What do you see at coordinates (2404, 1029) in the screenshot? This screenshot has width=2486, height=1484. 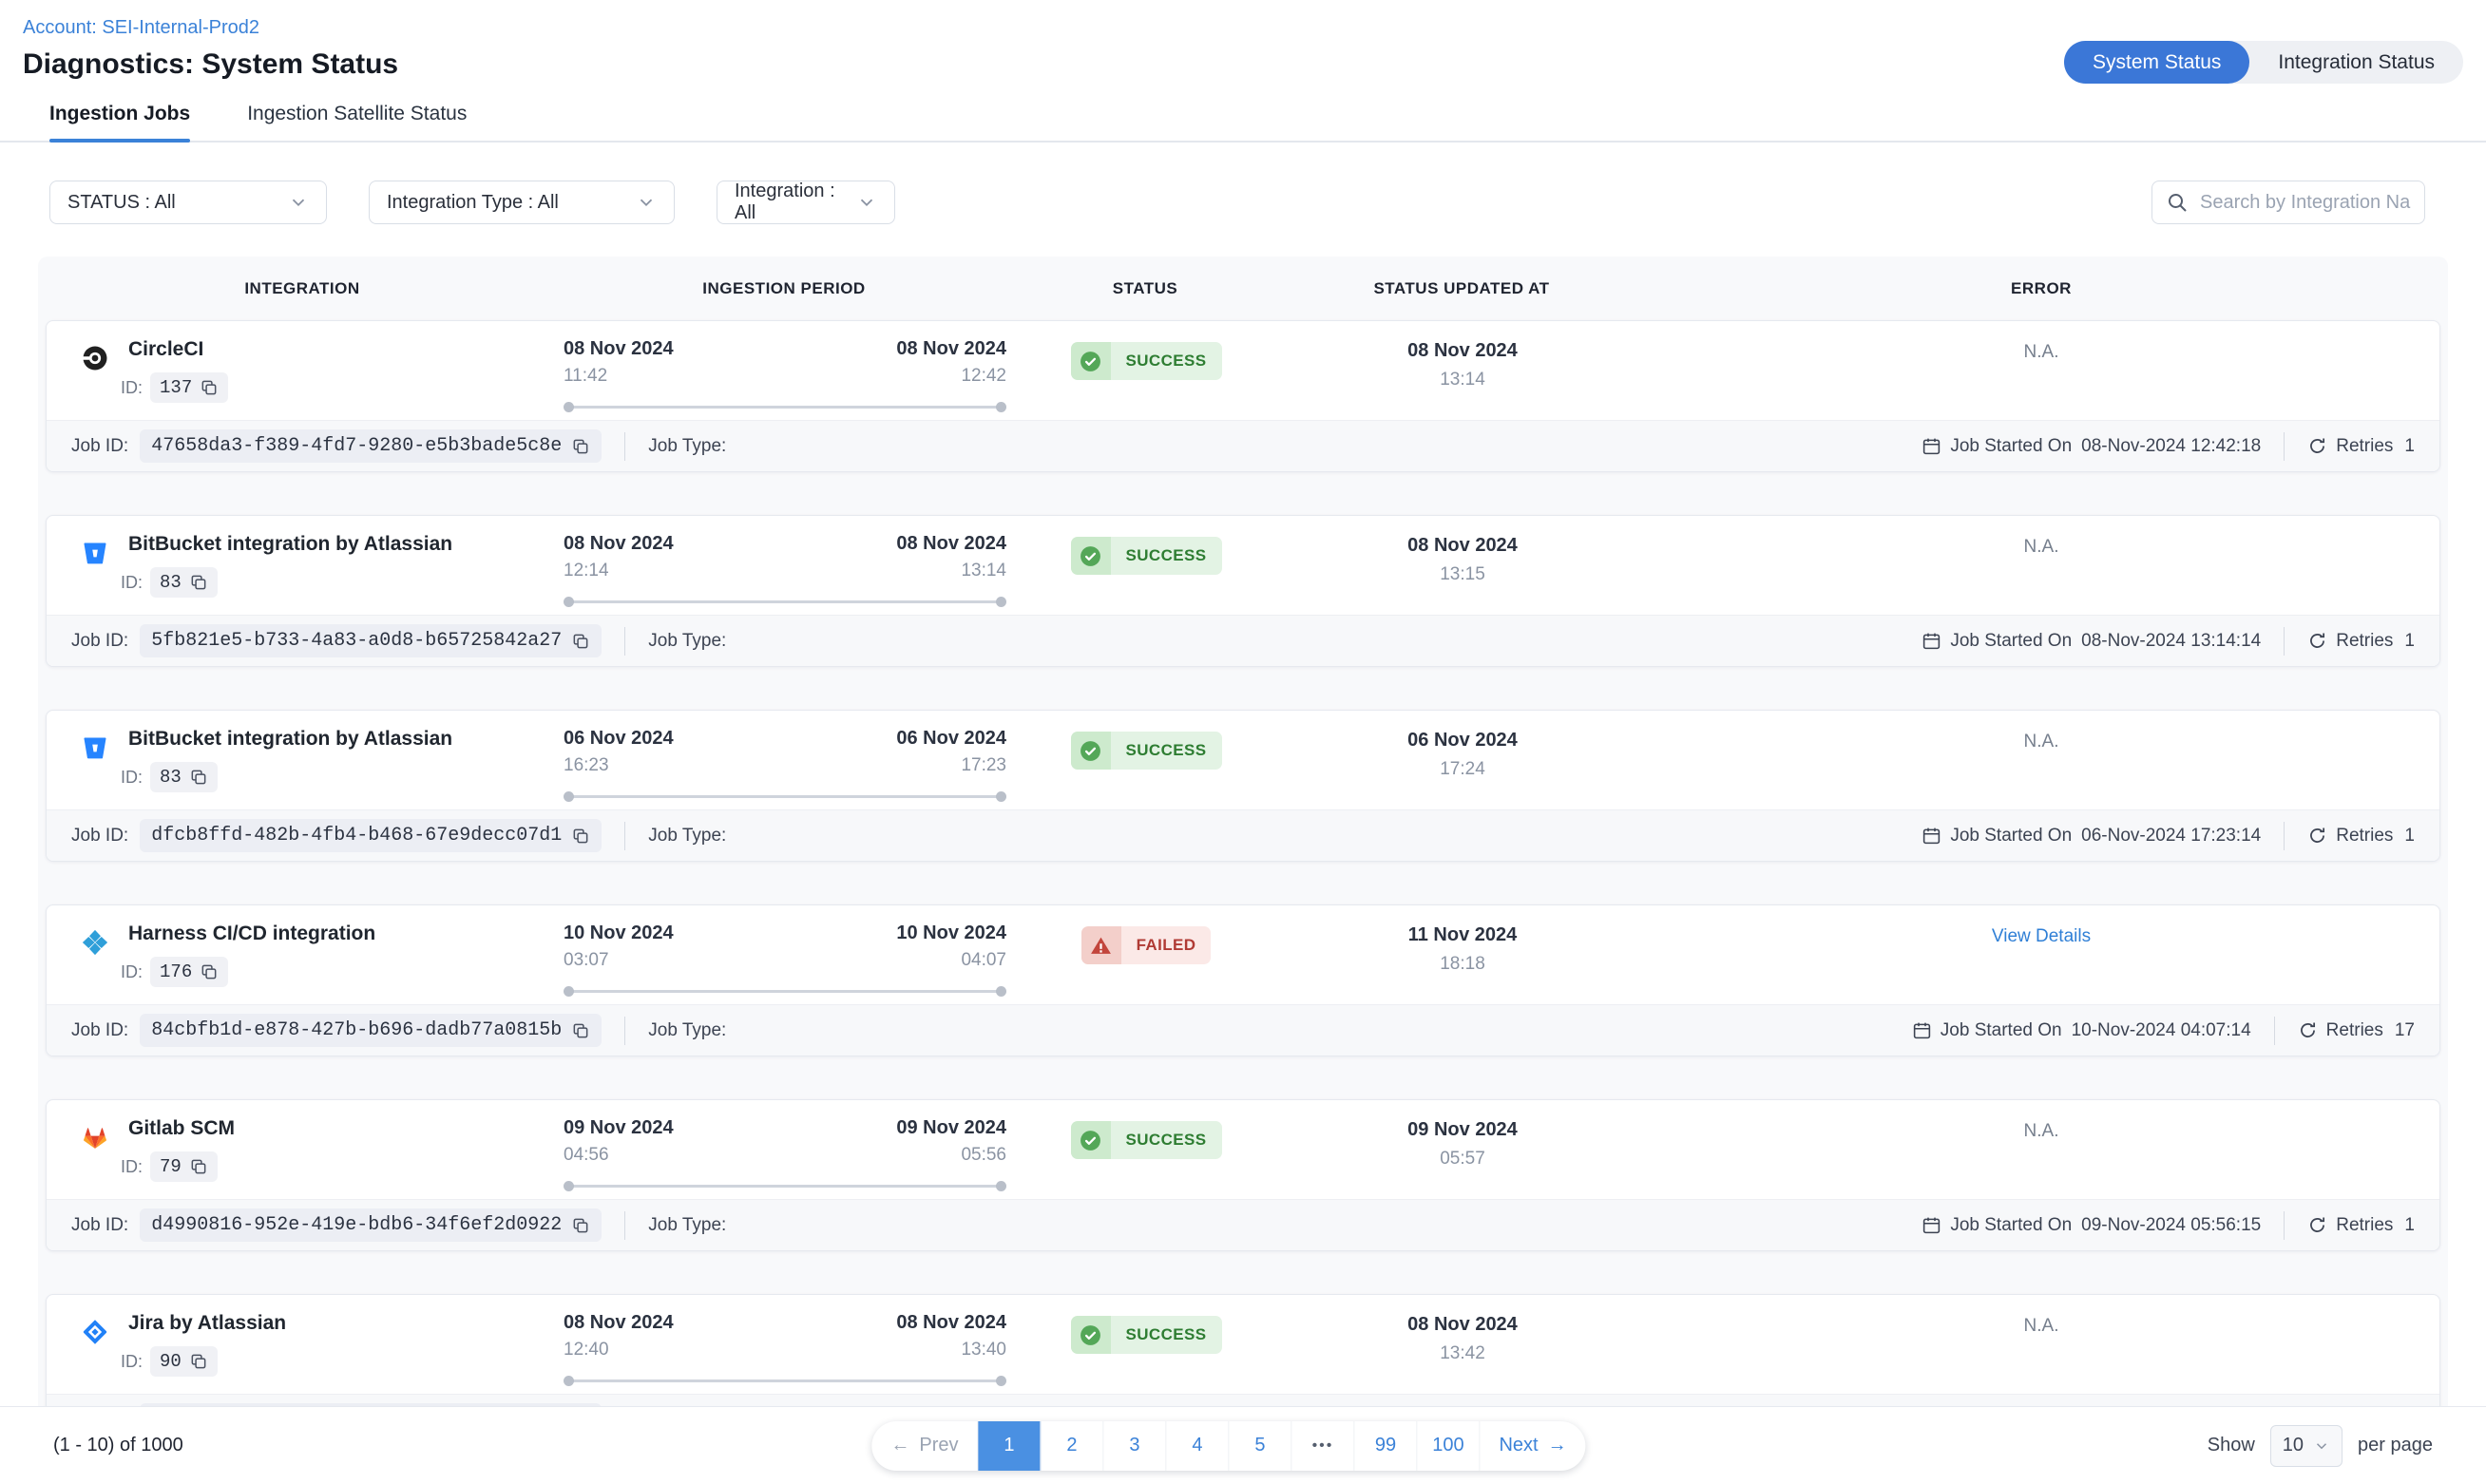 I see `retries-count: 17` at bounding box center [2404, 1029].